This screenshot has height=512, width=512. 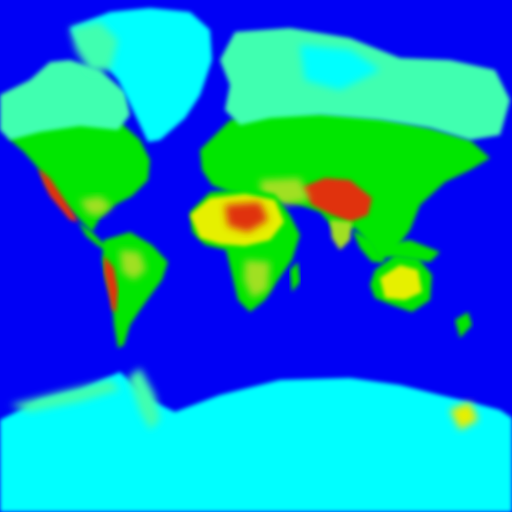 What do you see at coordinates (79, 185) in the screenshot?
I see `north-america` at bounding box center [79, 185].